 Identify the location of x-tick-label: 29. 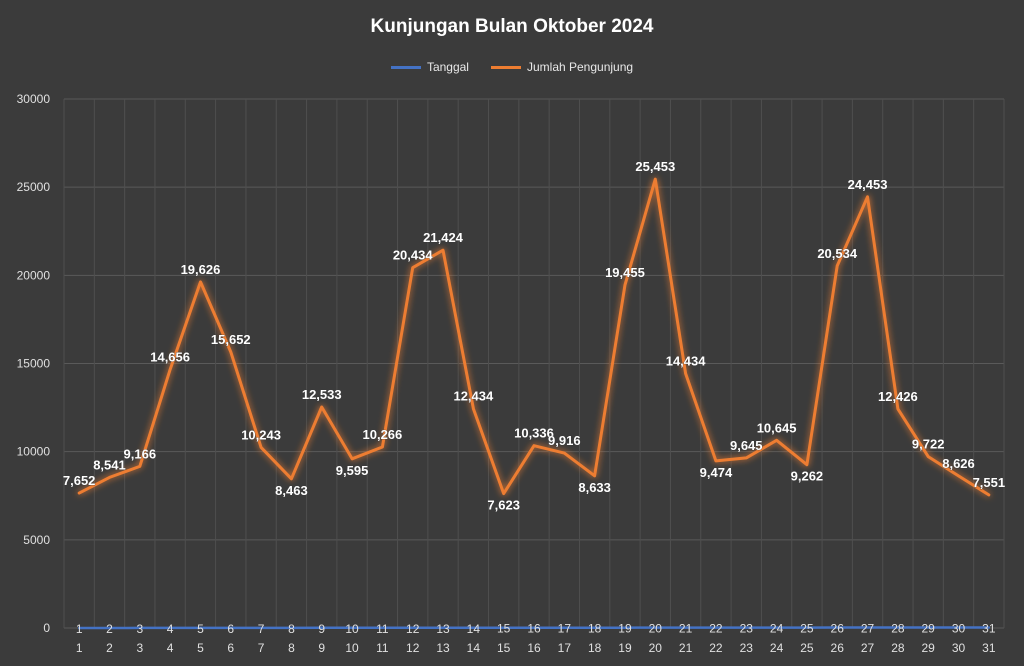
(929, 648).